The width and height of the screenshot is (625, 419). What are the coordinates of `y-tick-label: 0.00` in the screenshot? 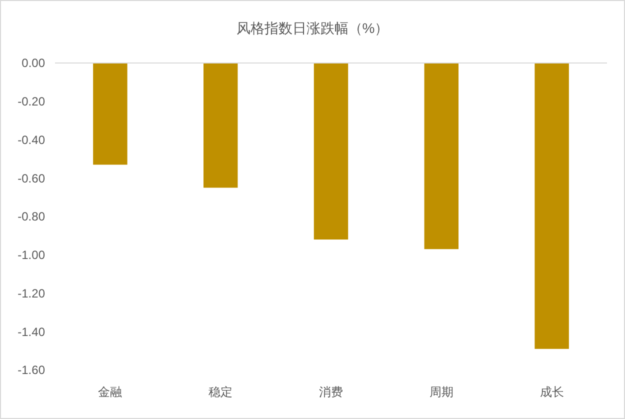 It's located at (34, 63).